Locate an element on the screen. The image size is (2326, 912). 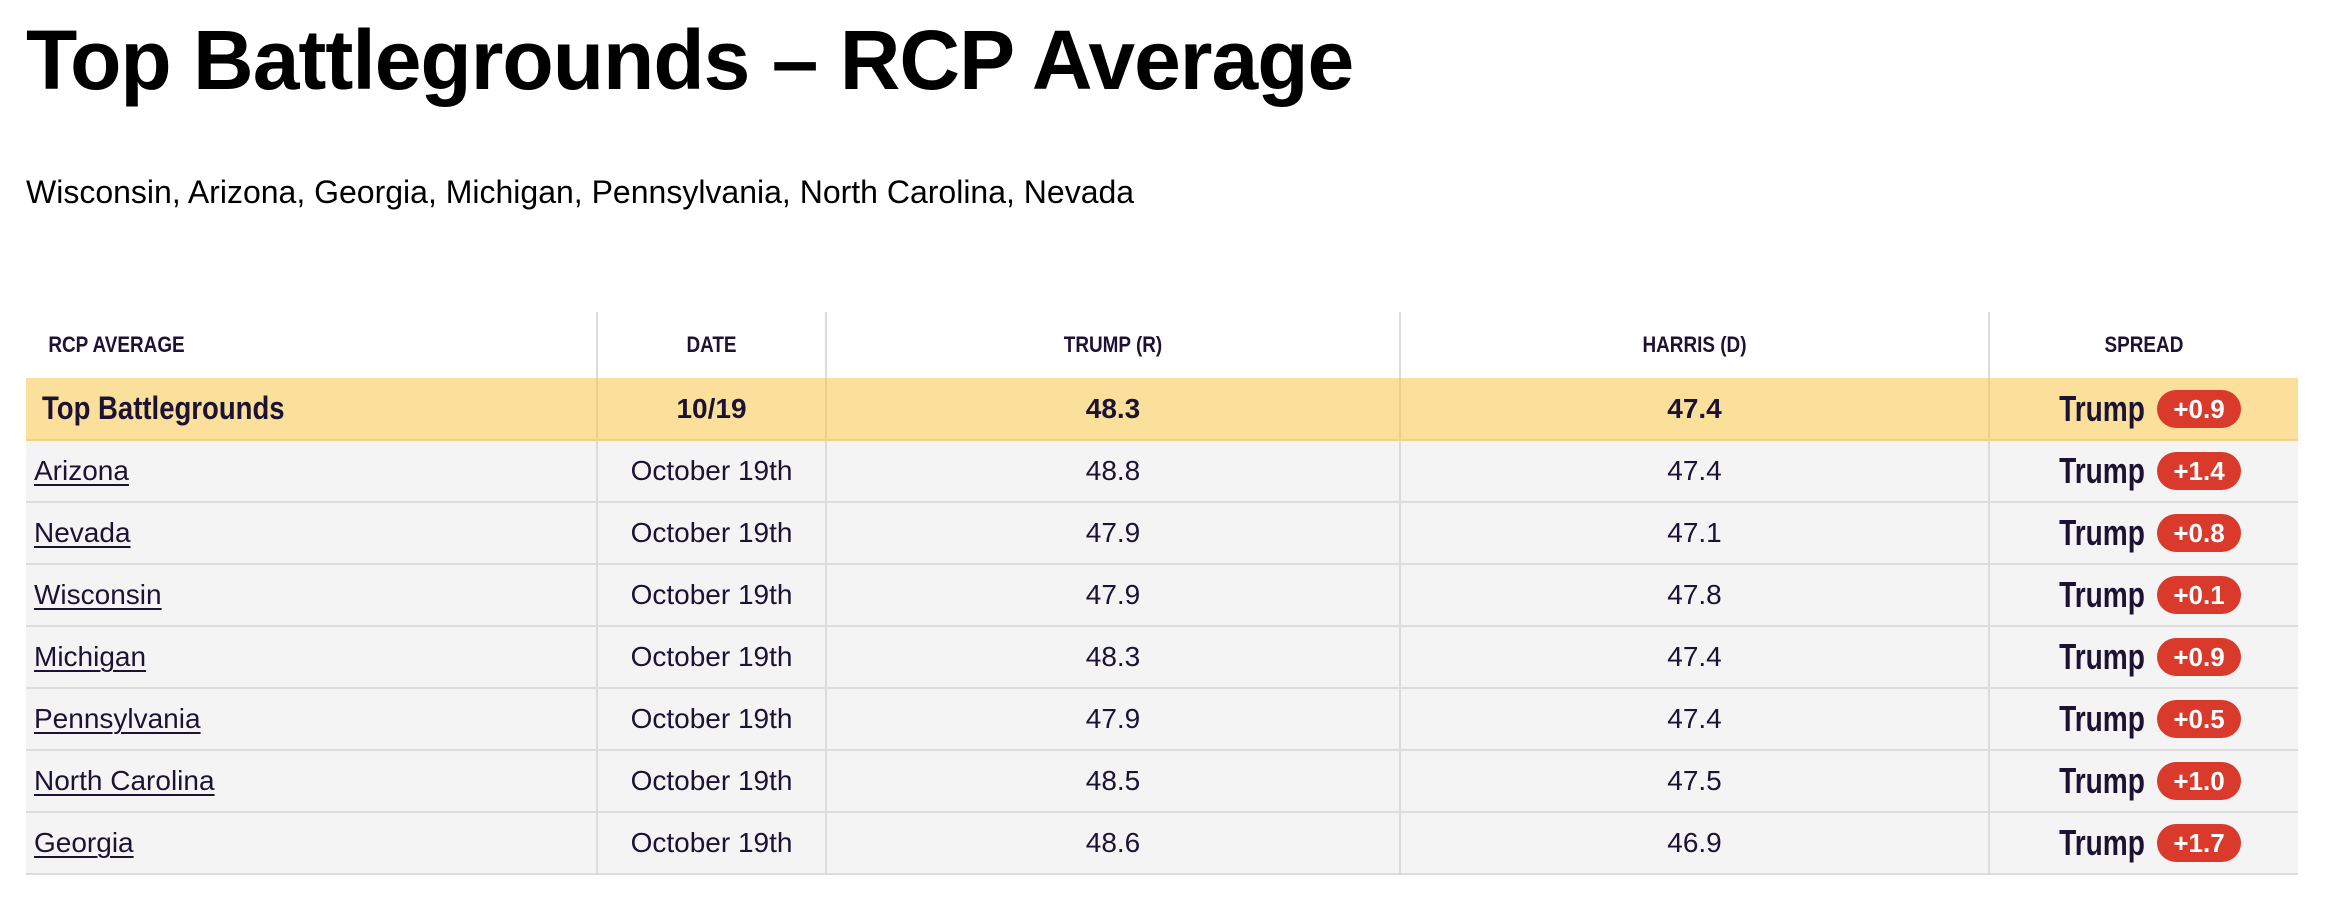
header-harris: HARRIS (D) is located at coordinates (1694, 345).